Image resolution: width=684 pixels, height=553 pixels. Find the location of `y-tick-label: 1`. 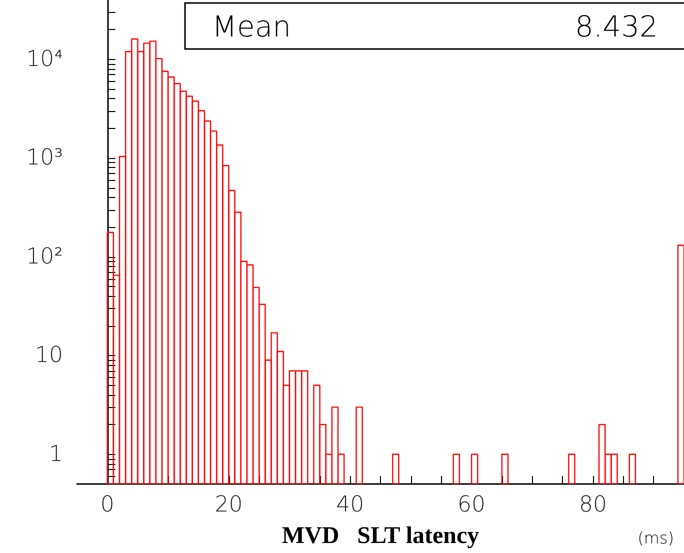

y-tick-label: 1 is located at coordinates (56, 454).